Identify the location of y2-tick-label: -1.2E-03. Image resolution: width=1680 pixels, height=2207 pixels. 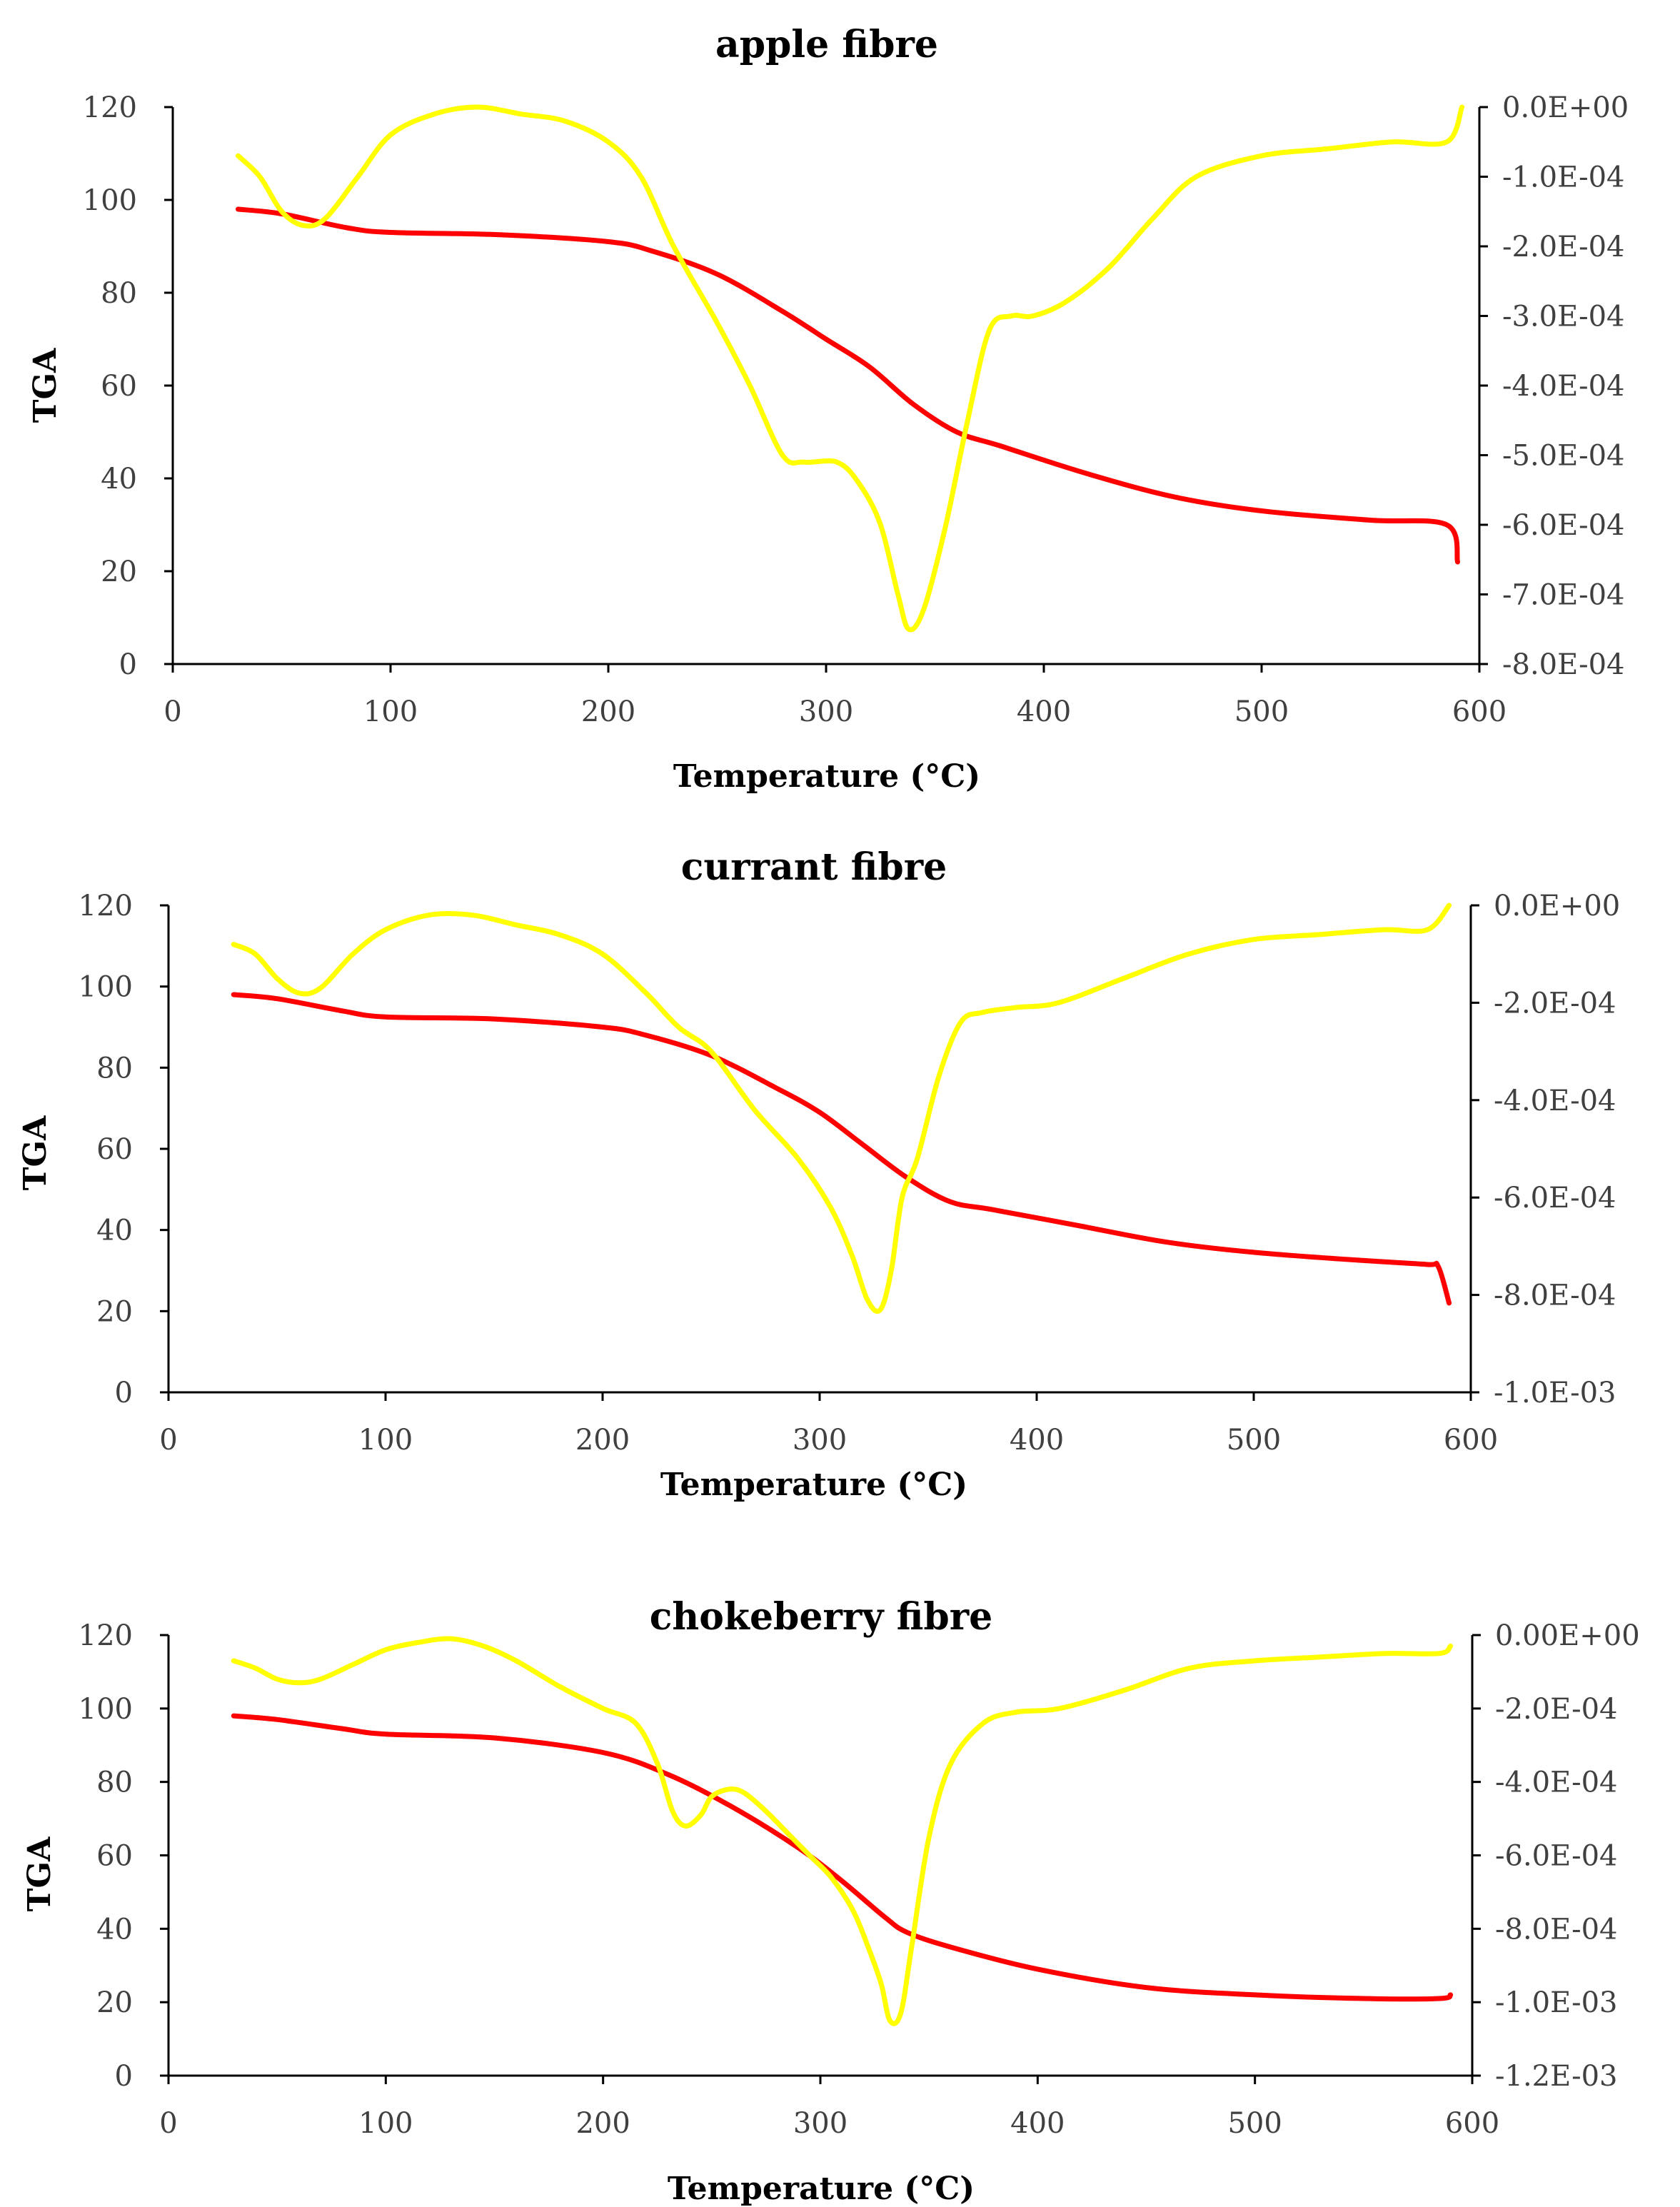
(1556, 2076).